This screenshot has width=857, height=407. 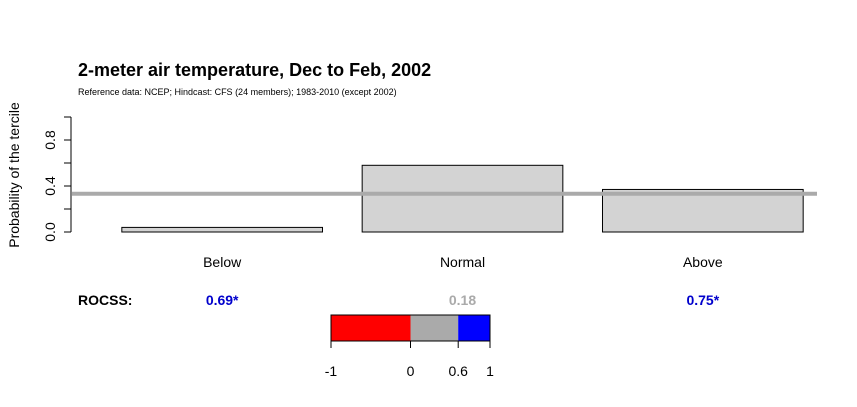 What do you see at coordinates (222, 262) in the screenshot?
I see `category-label: Below` at bounding box center [222, 262].